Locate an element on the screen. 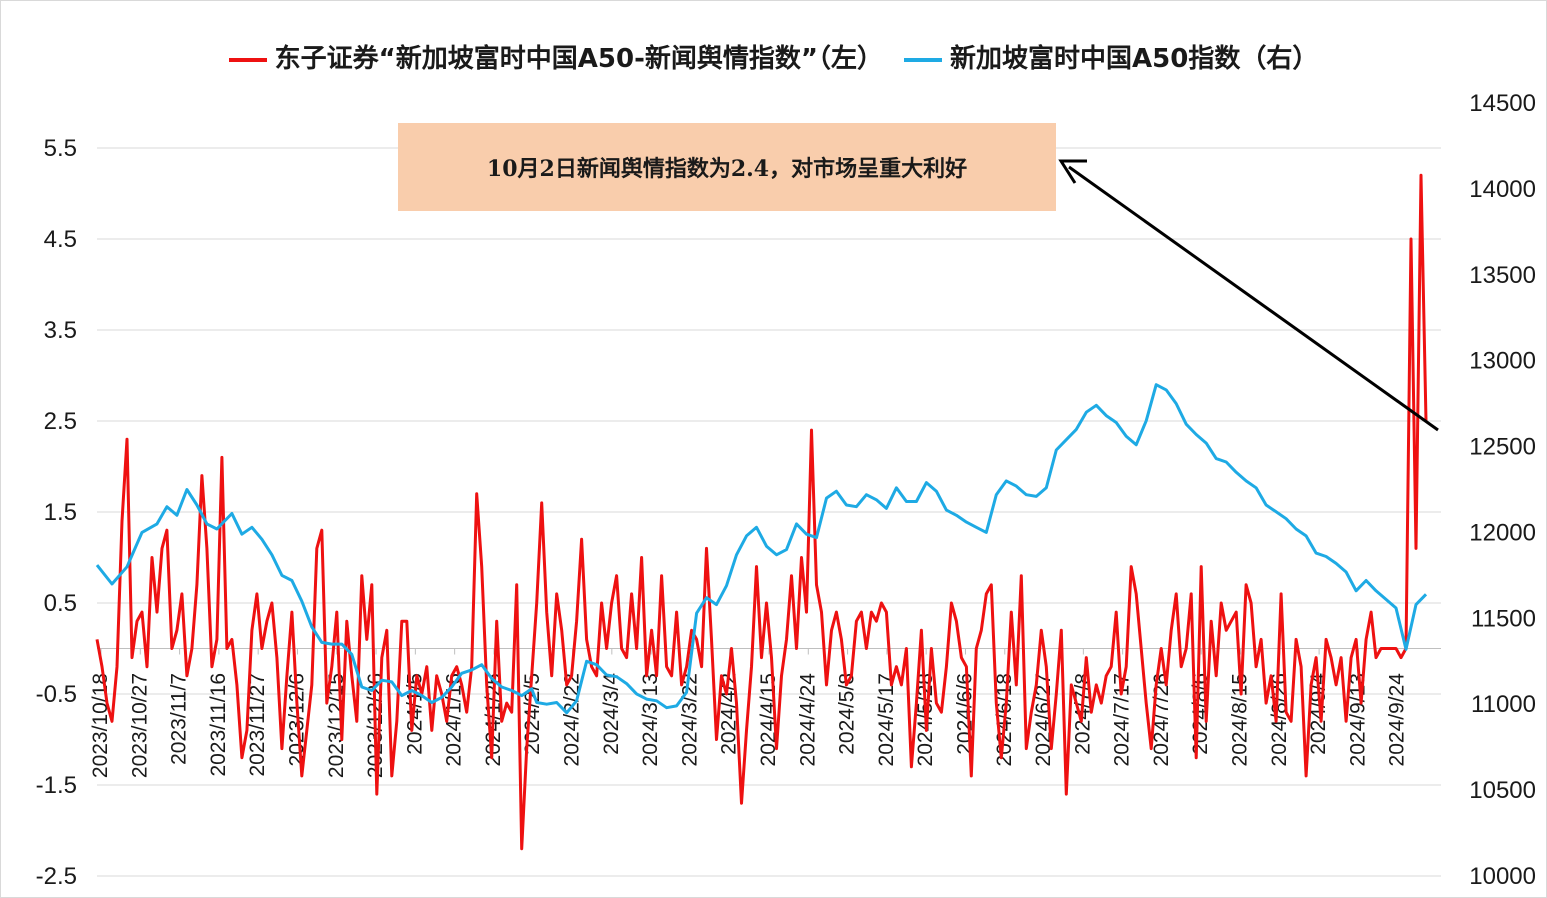 The height and width of the screenshot is (898, 1547). x-tick: 2023/10/18 is located at coordinates (100, 725).